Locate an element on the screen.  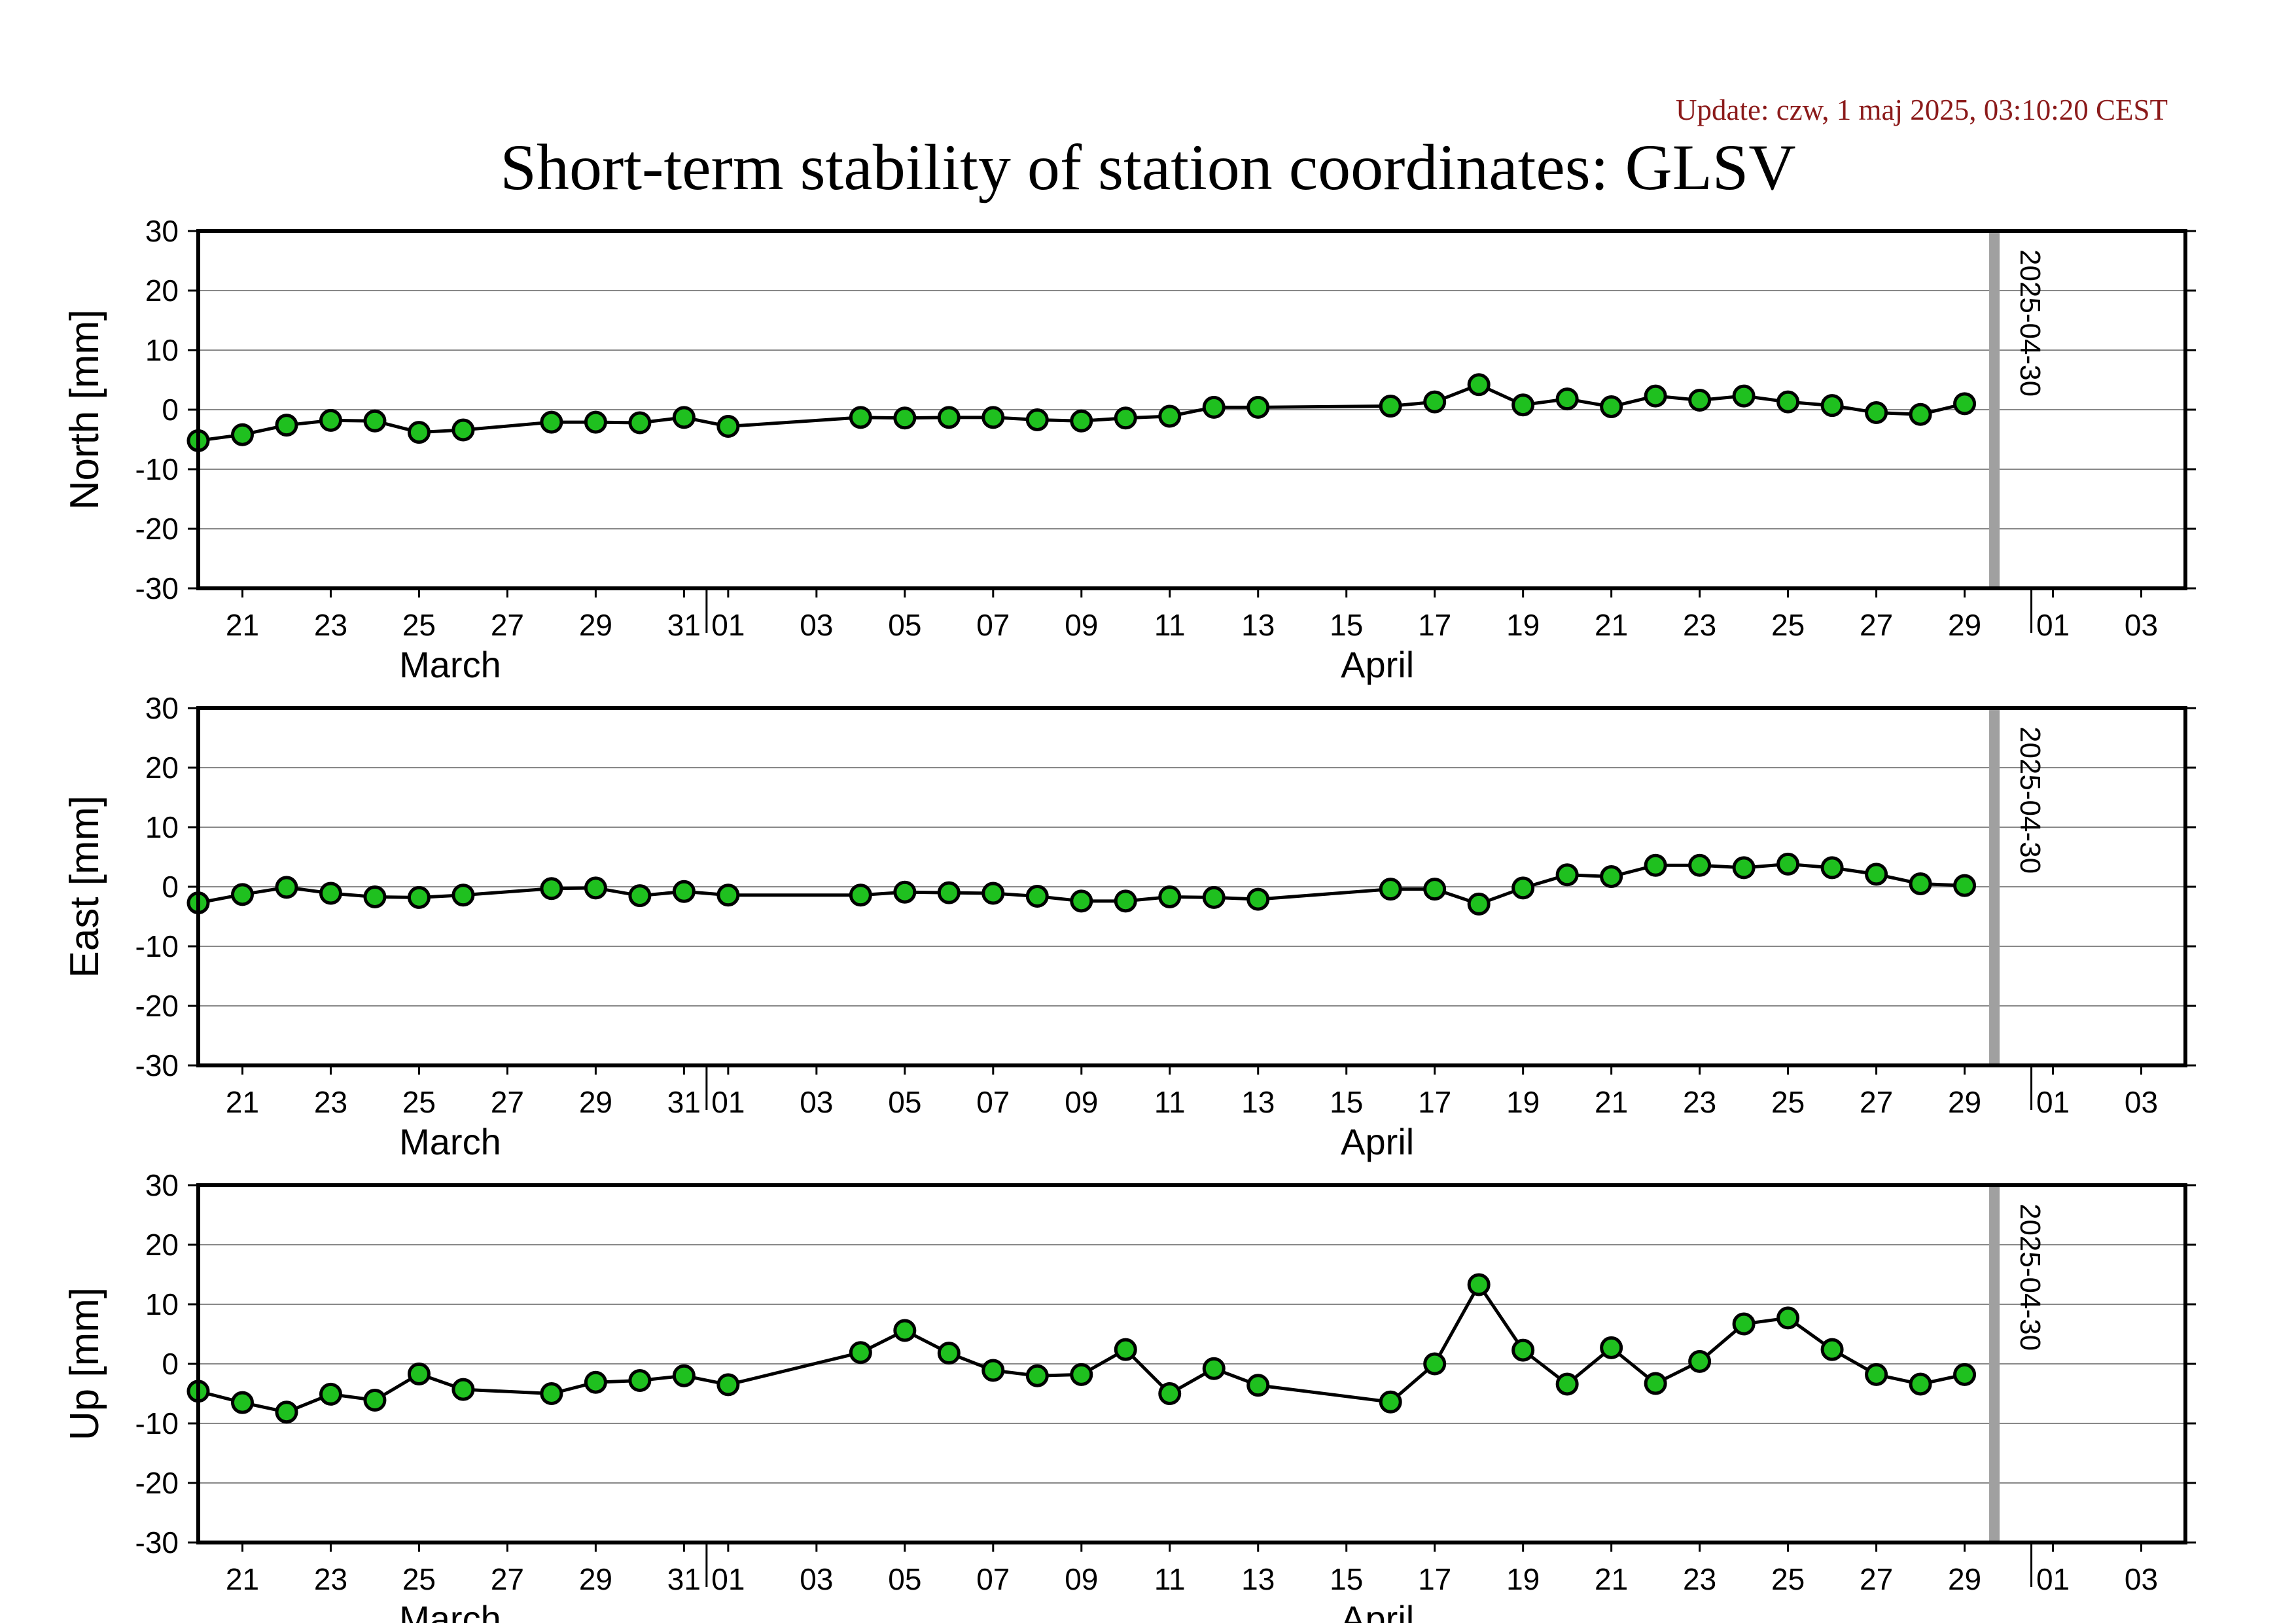
x-tick-label: 19 is located at coordinates (1523, 1579).